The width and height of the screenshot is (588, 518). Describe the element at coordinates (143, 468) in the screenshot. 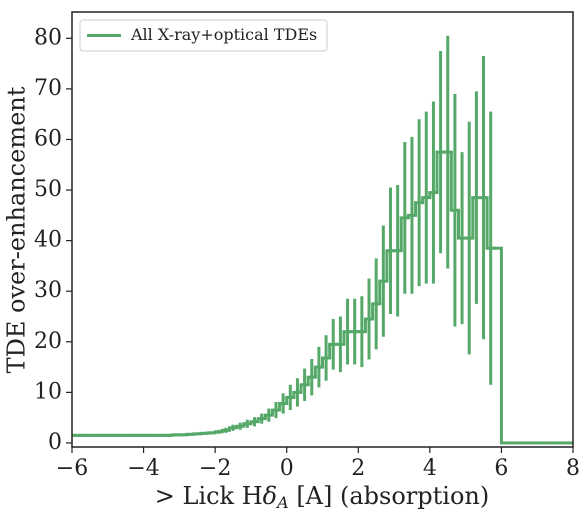

I see `x-tick-label: −4` at that location.